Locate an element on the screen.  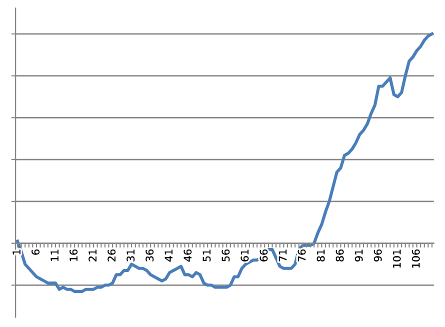
x-tick-label: 26 is located at coordinates (112, 256).